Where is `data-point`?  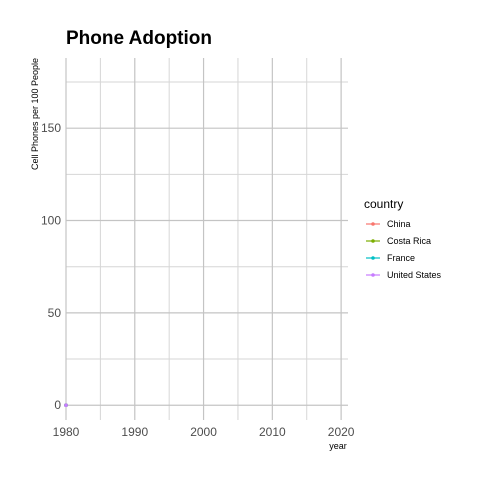 data-point is located at coordinates (66, 405).